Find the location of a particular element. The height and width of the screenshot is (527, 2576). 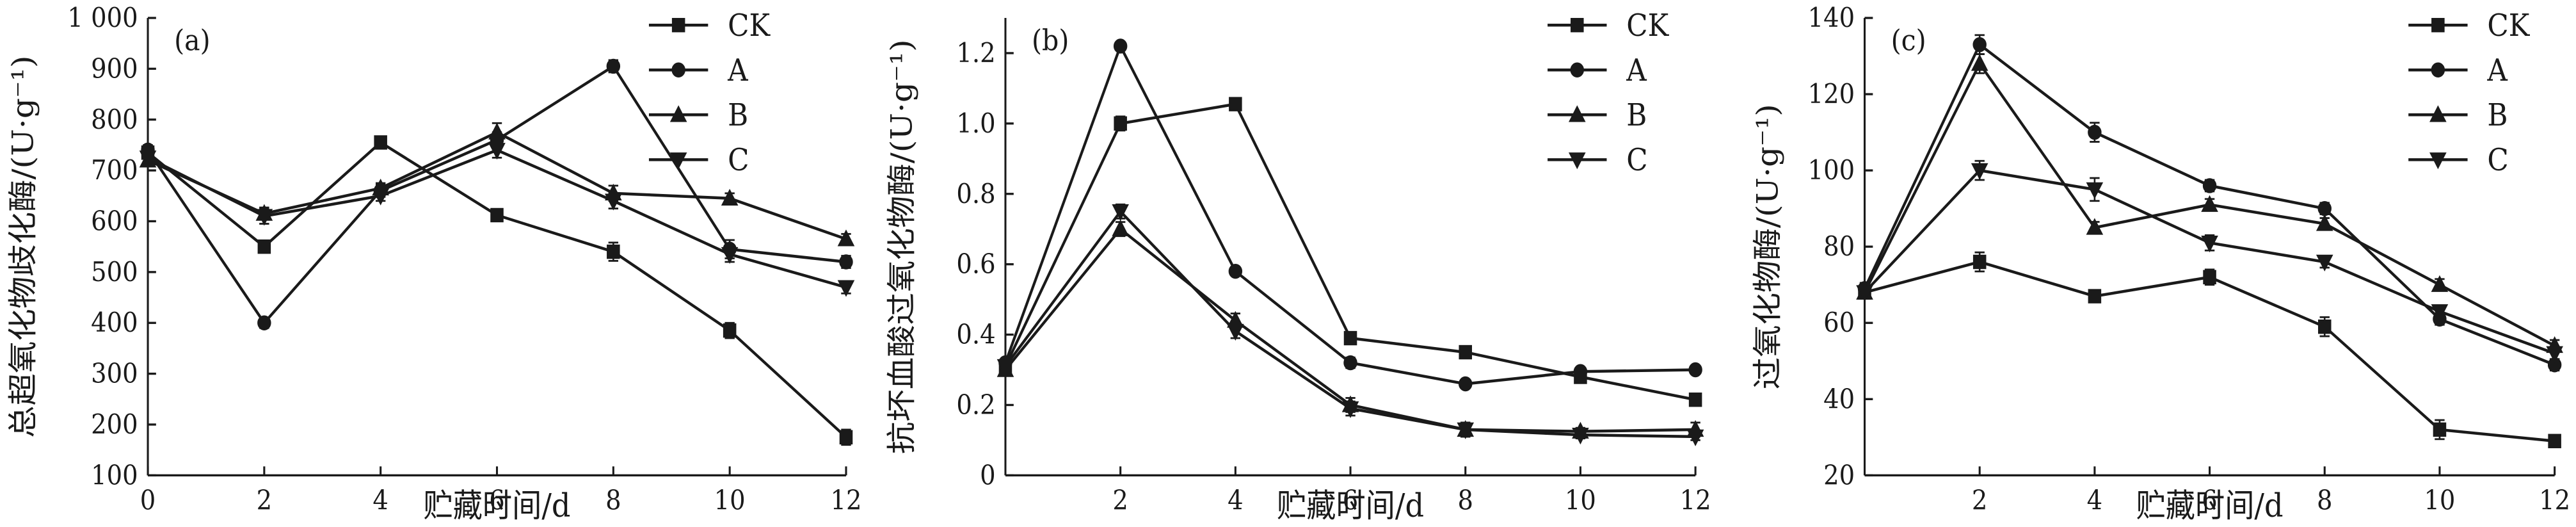

x-tick-label: 8 is located at coordinates (2324, 500).